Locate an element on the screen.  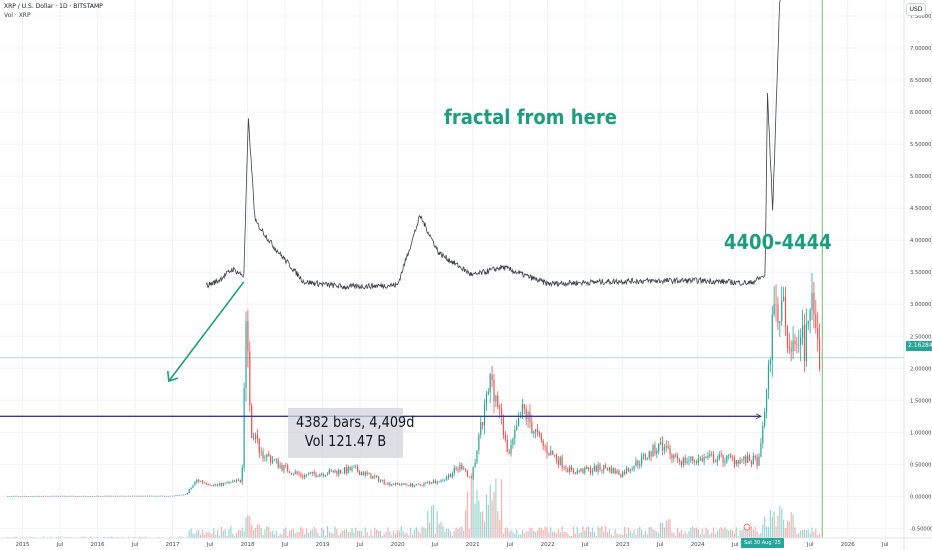
x-tick-label: 2020 is located at coordinates (398, 545).